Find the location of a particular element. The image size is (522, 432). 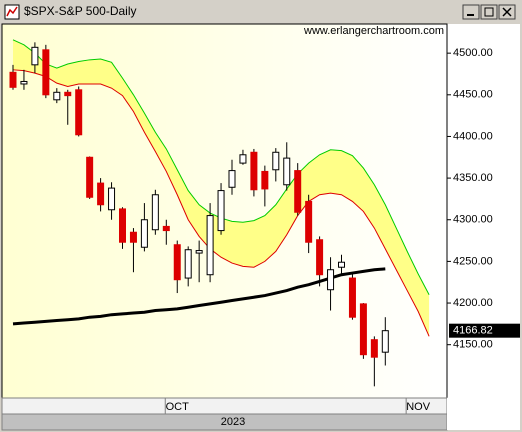

title-bar is located at coordinates (261, 12).